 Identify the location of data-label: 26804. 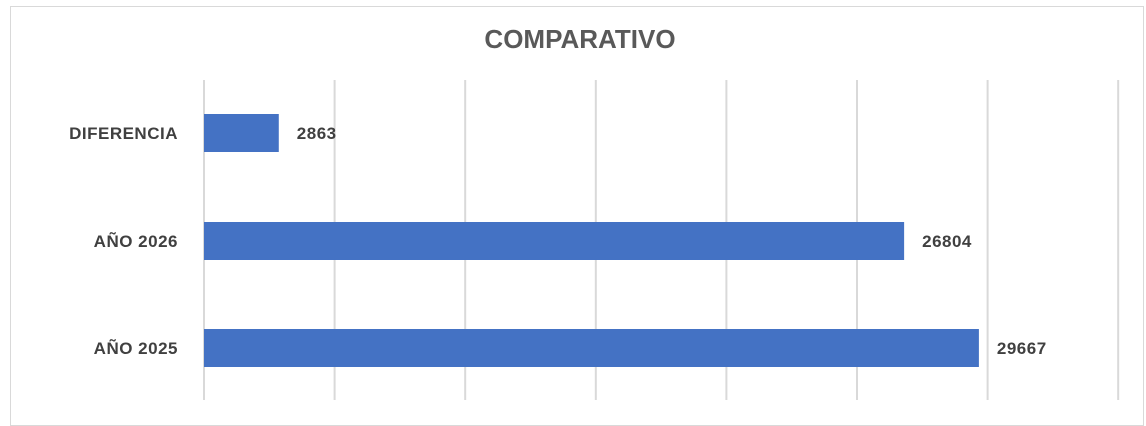
(947, 241).